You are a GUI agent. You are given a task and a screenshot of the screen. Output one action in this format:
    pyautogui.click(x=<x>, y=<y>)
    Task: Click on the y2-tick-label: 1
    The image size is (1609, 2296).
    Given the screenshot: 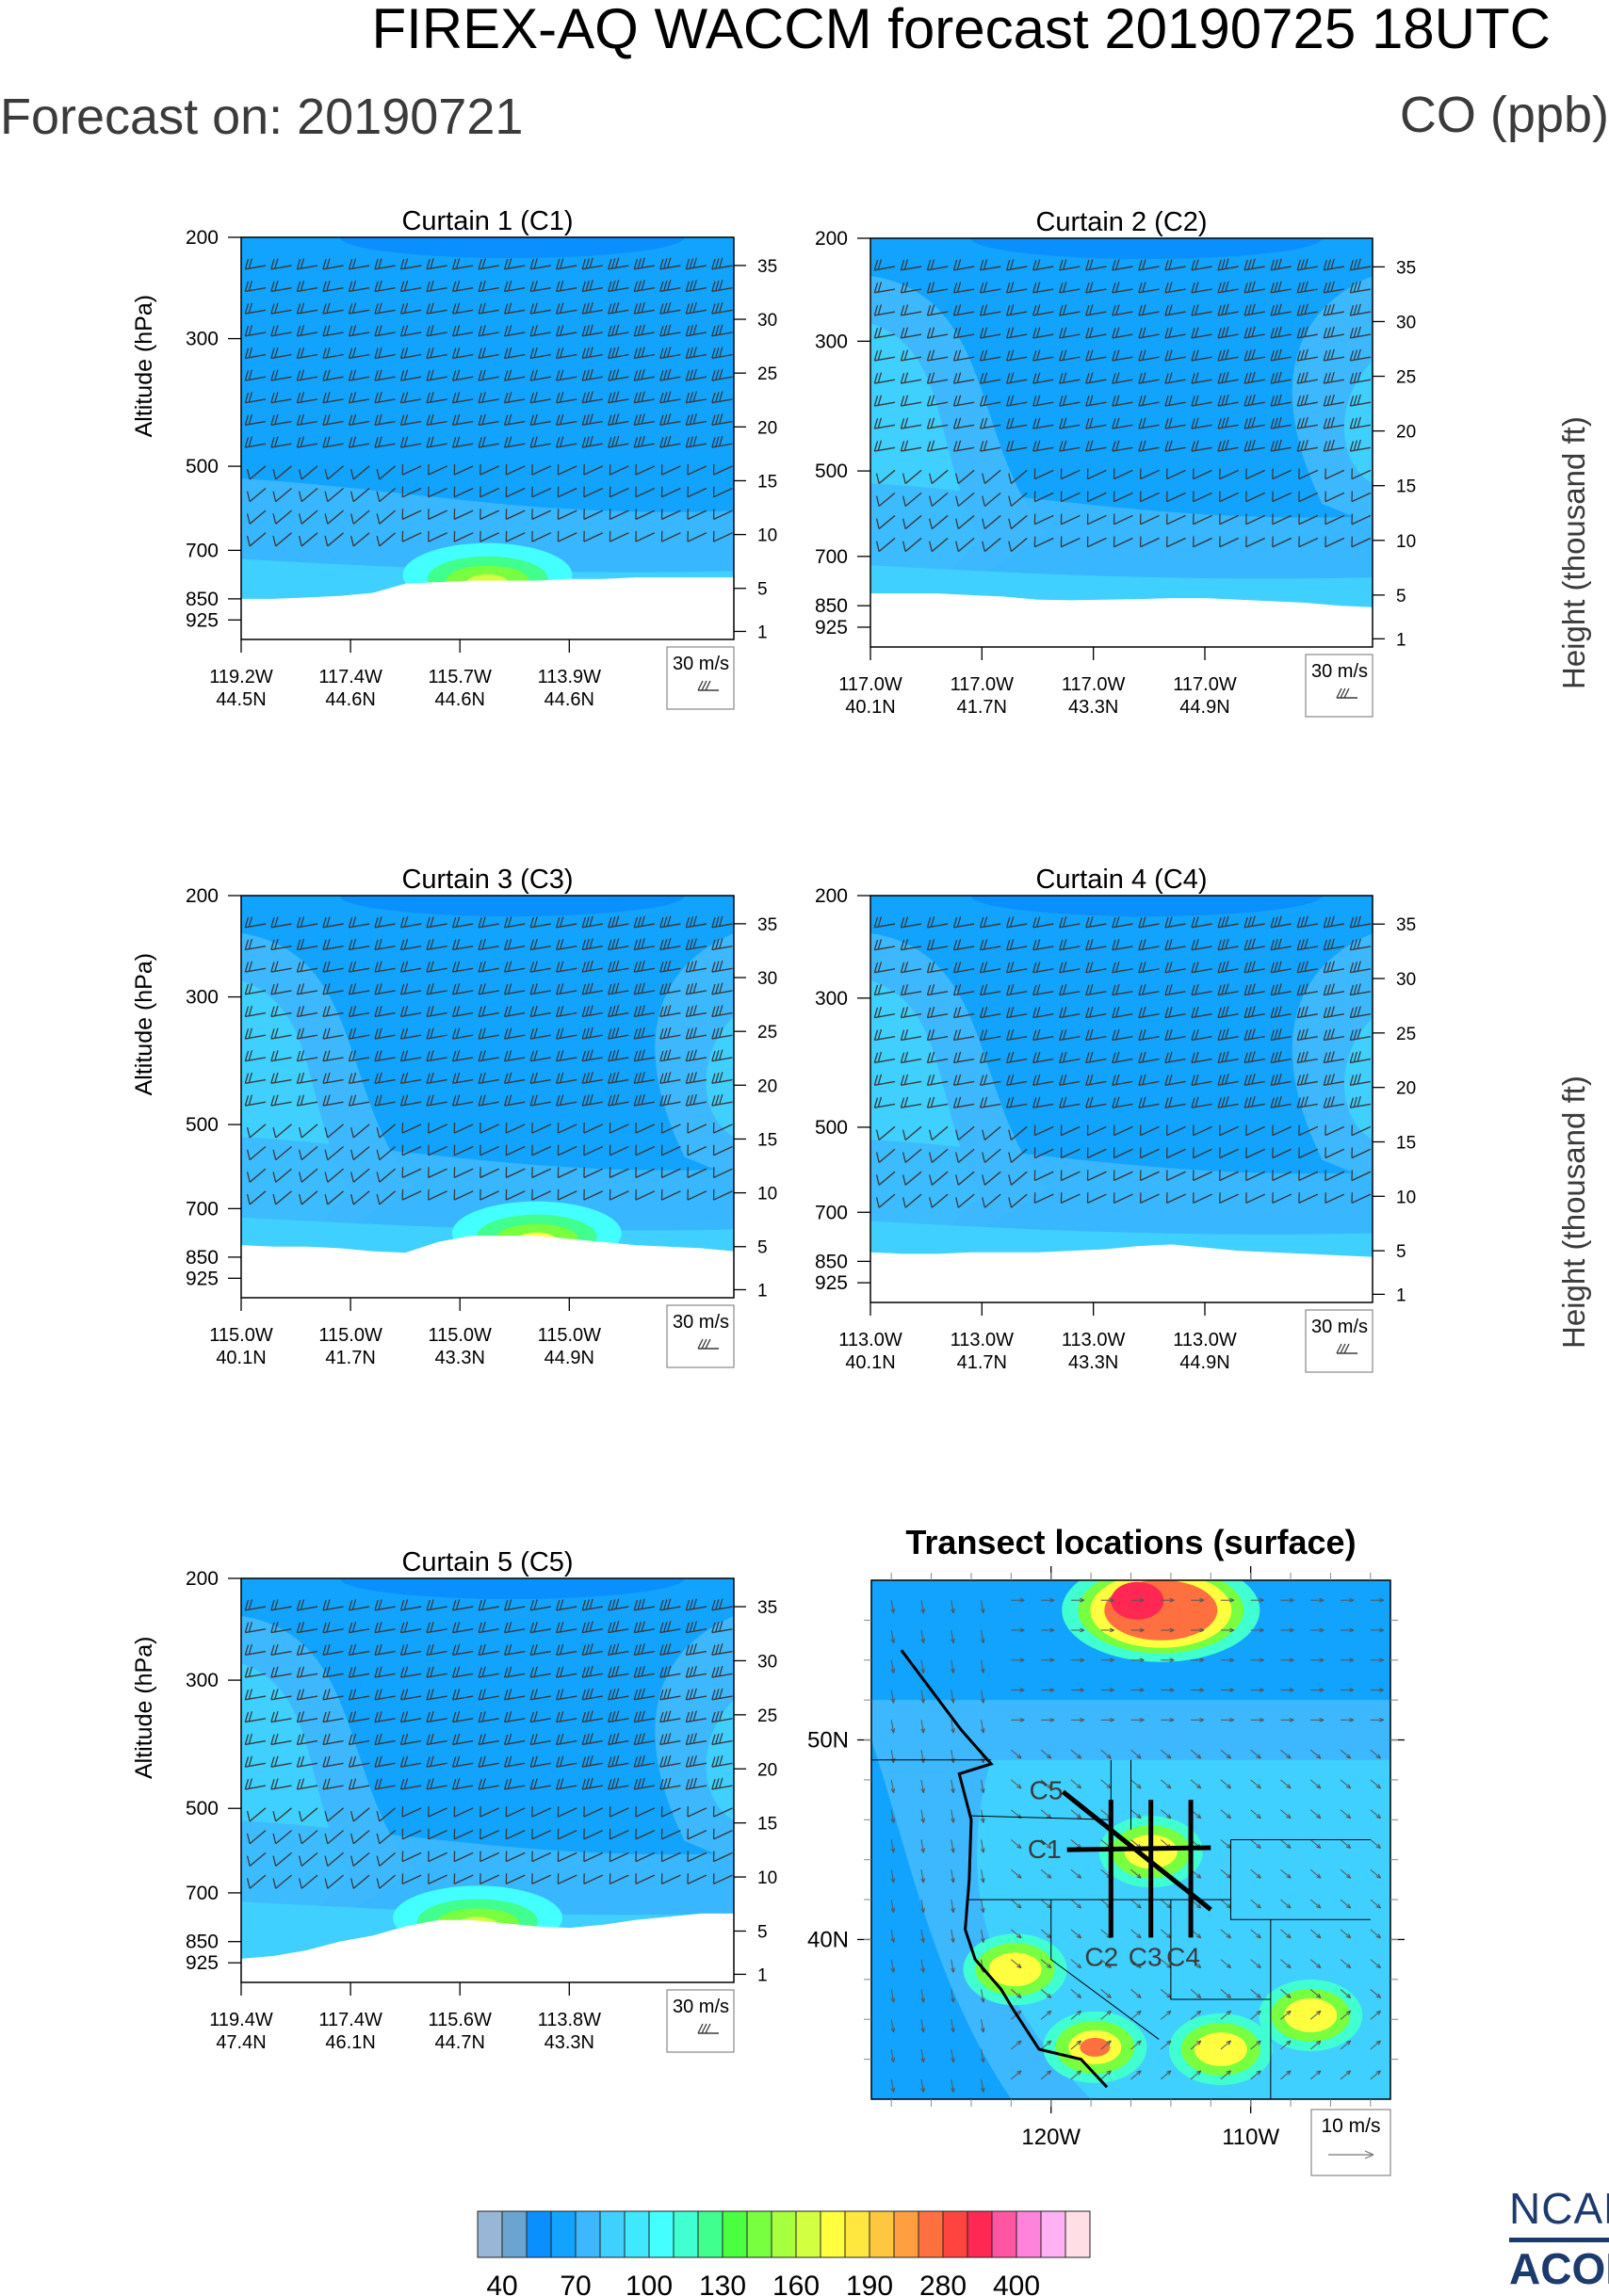 What is the action you would take?
    pyautogui.click(x=1401, y=640)
    